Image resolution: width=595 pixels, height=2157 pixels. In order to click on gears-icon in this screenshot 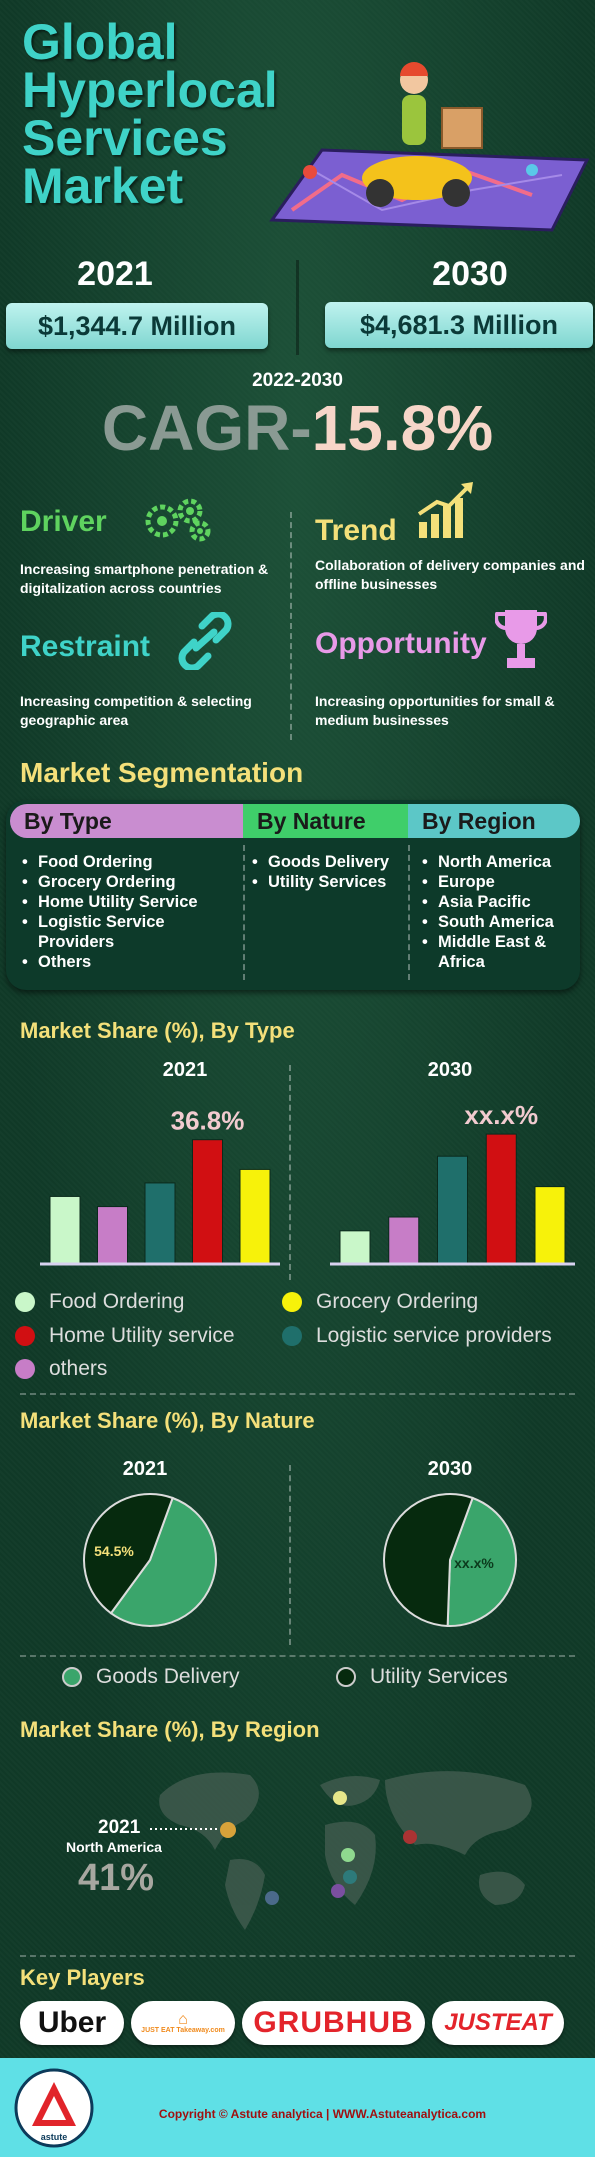, I will do `click(178, 520)`.